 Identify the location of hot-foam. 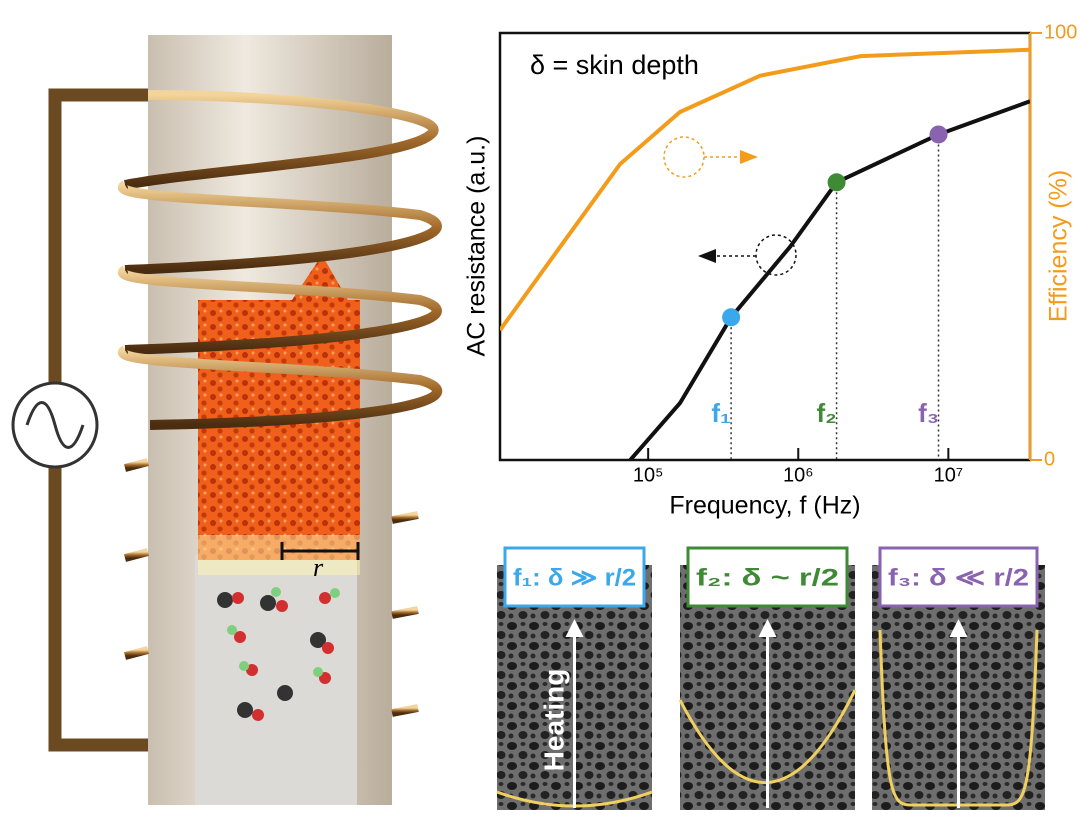
(279, 407).